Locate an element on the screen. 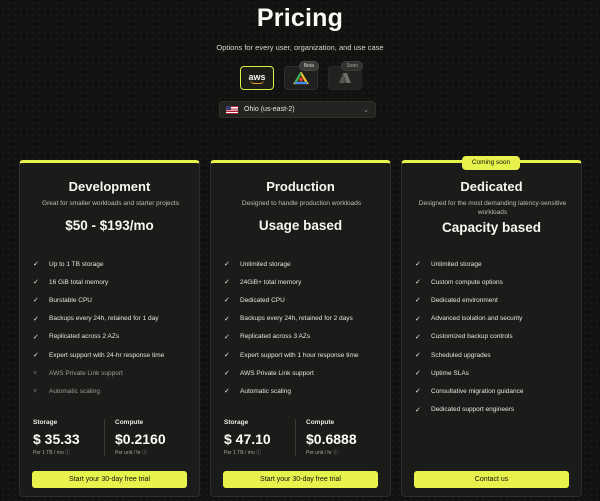  feature-item: ✓ Customized backup controls is located at coordinates (491, 337).